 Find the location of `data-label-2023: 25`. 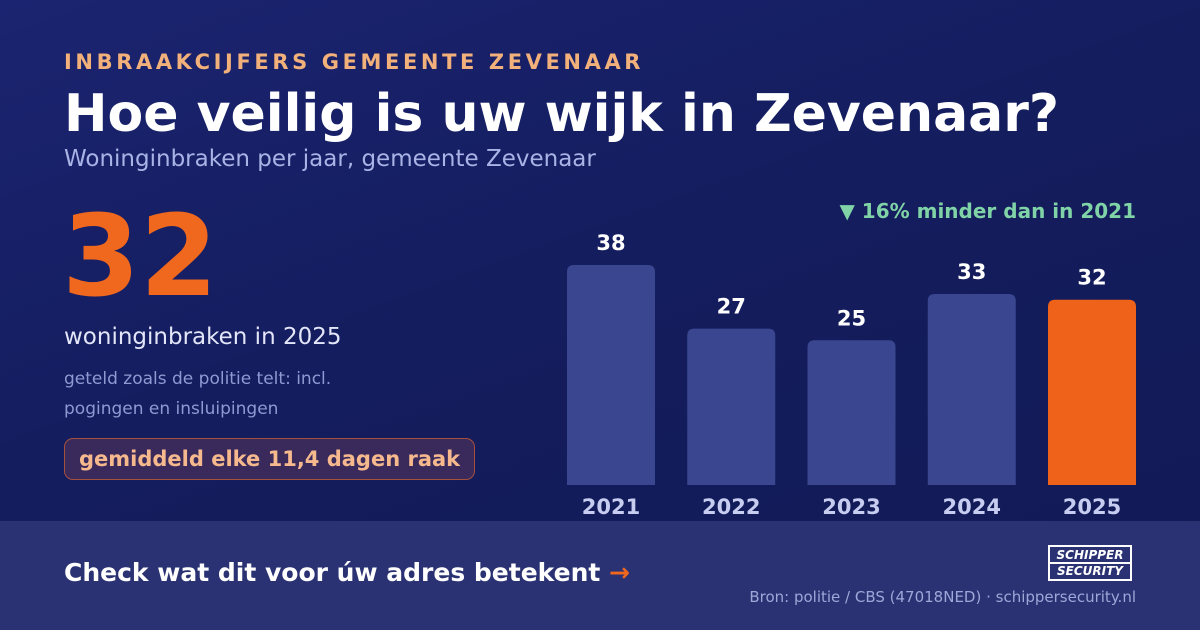

data-label-2023: 25 is located at coordinates (851, 318).